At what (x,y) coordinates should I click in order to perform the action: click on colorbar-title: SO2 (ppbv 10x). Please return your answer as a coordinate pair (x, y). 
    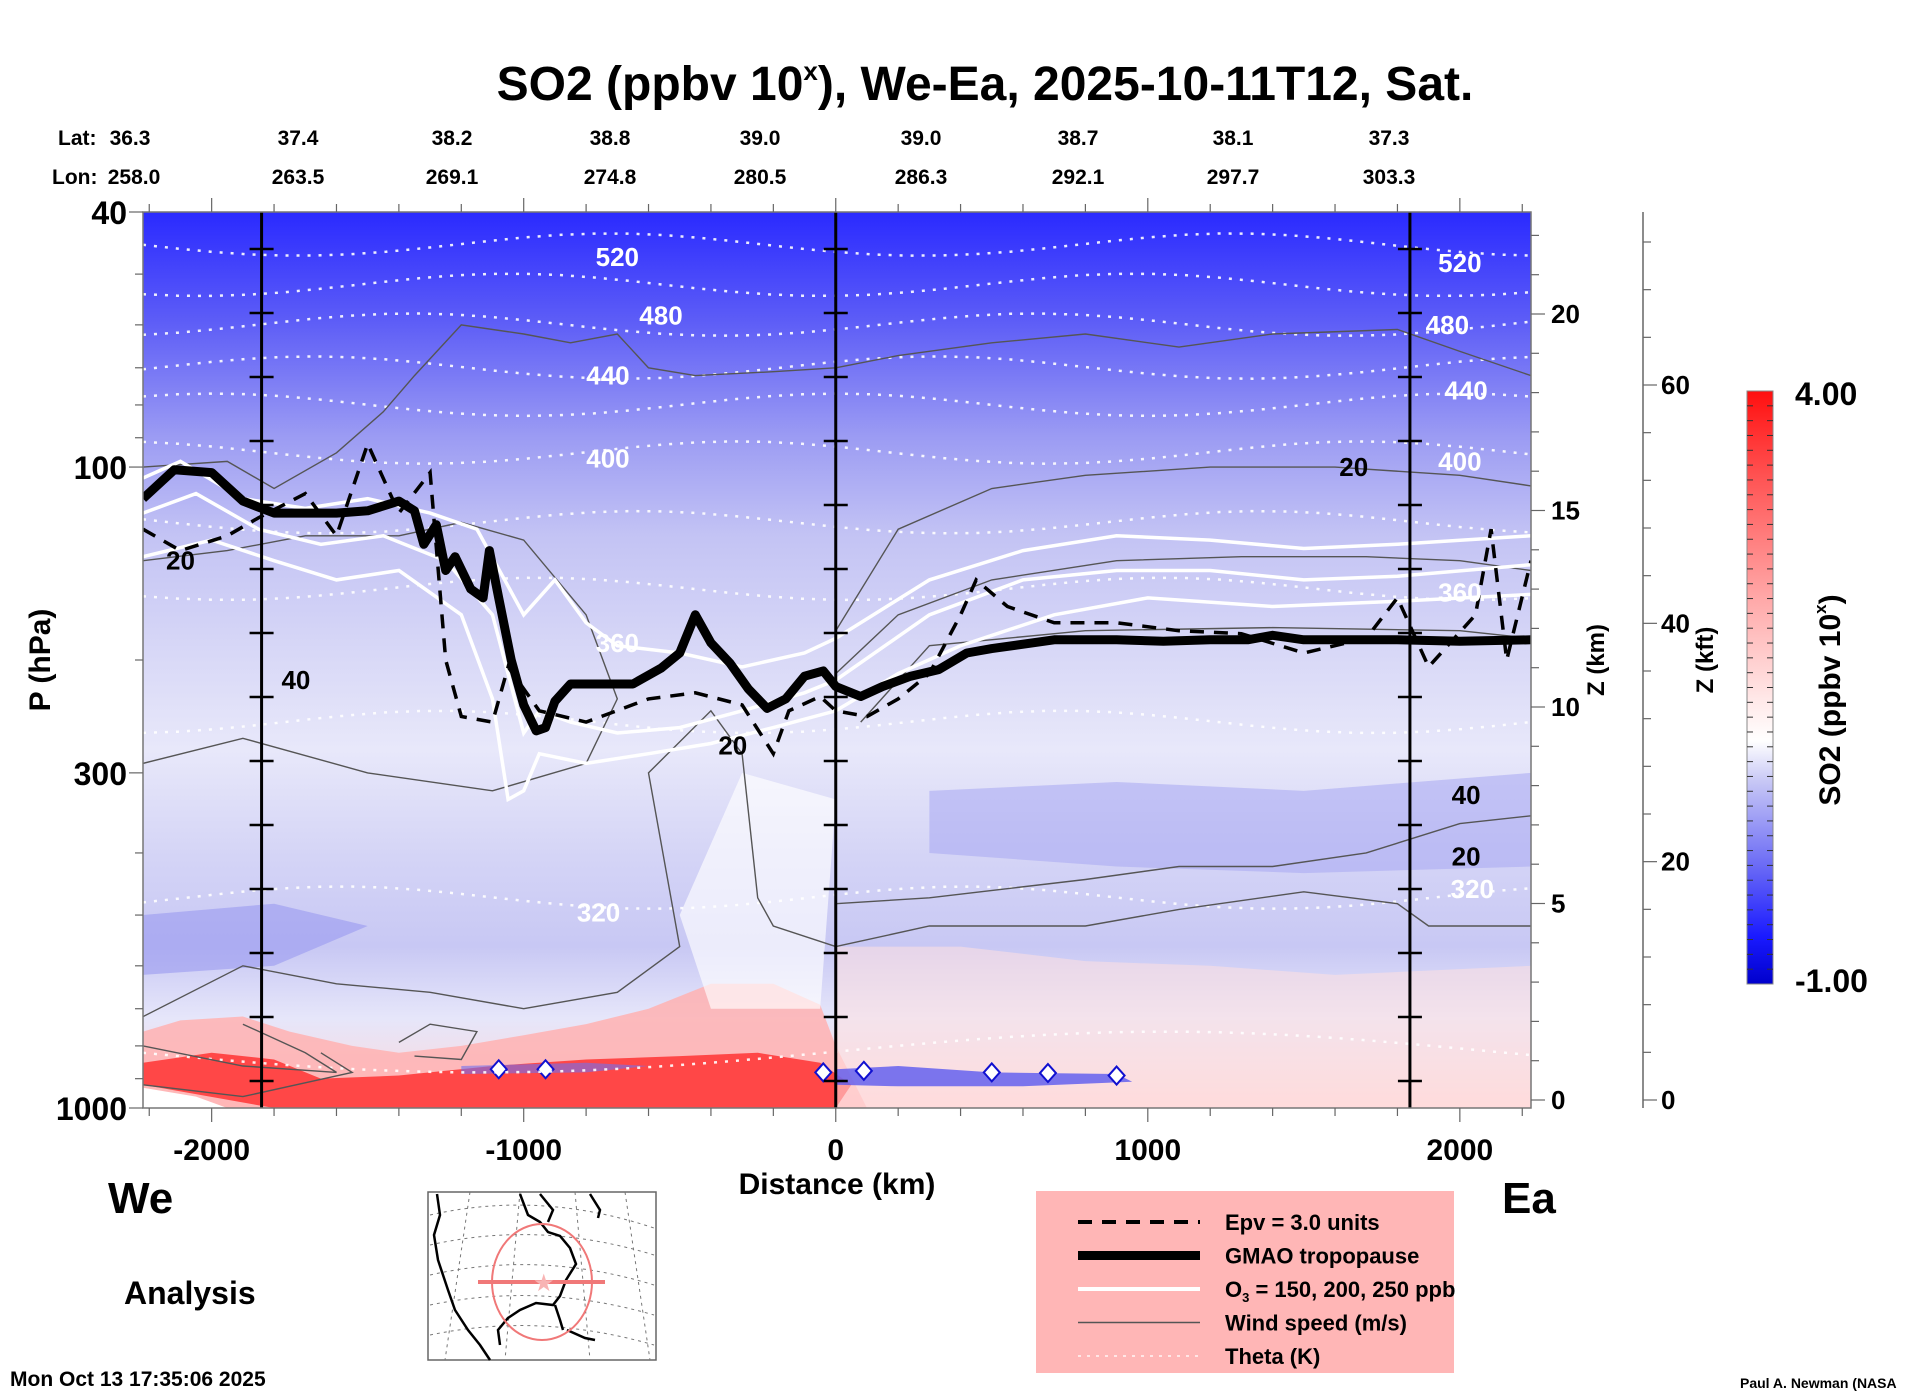
    Looking at the image, I should click on (1829, 699).